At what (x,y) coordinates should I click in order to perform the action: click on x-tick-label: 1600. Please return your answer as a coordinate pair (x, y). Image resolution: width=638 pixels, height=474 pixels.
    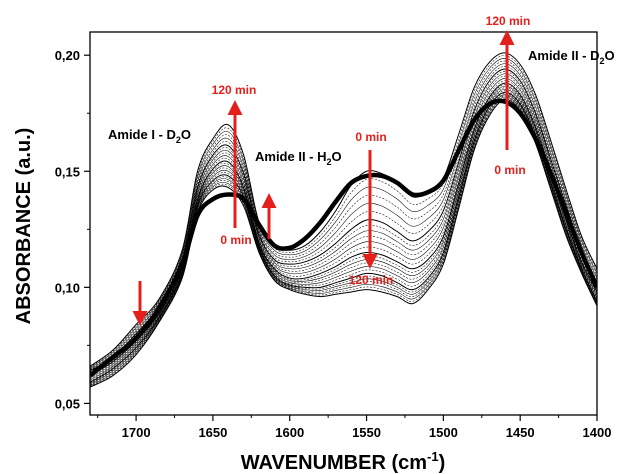
    Looking at the image, I should click on (289, 432).